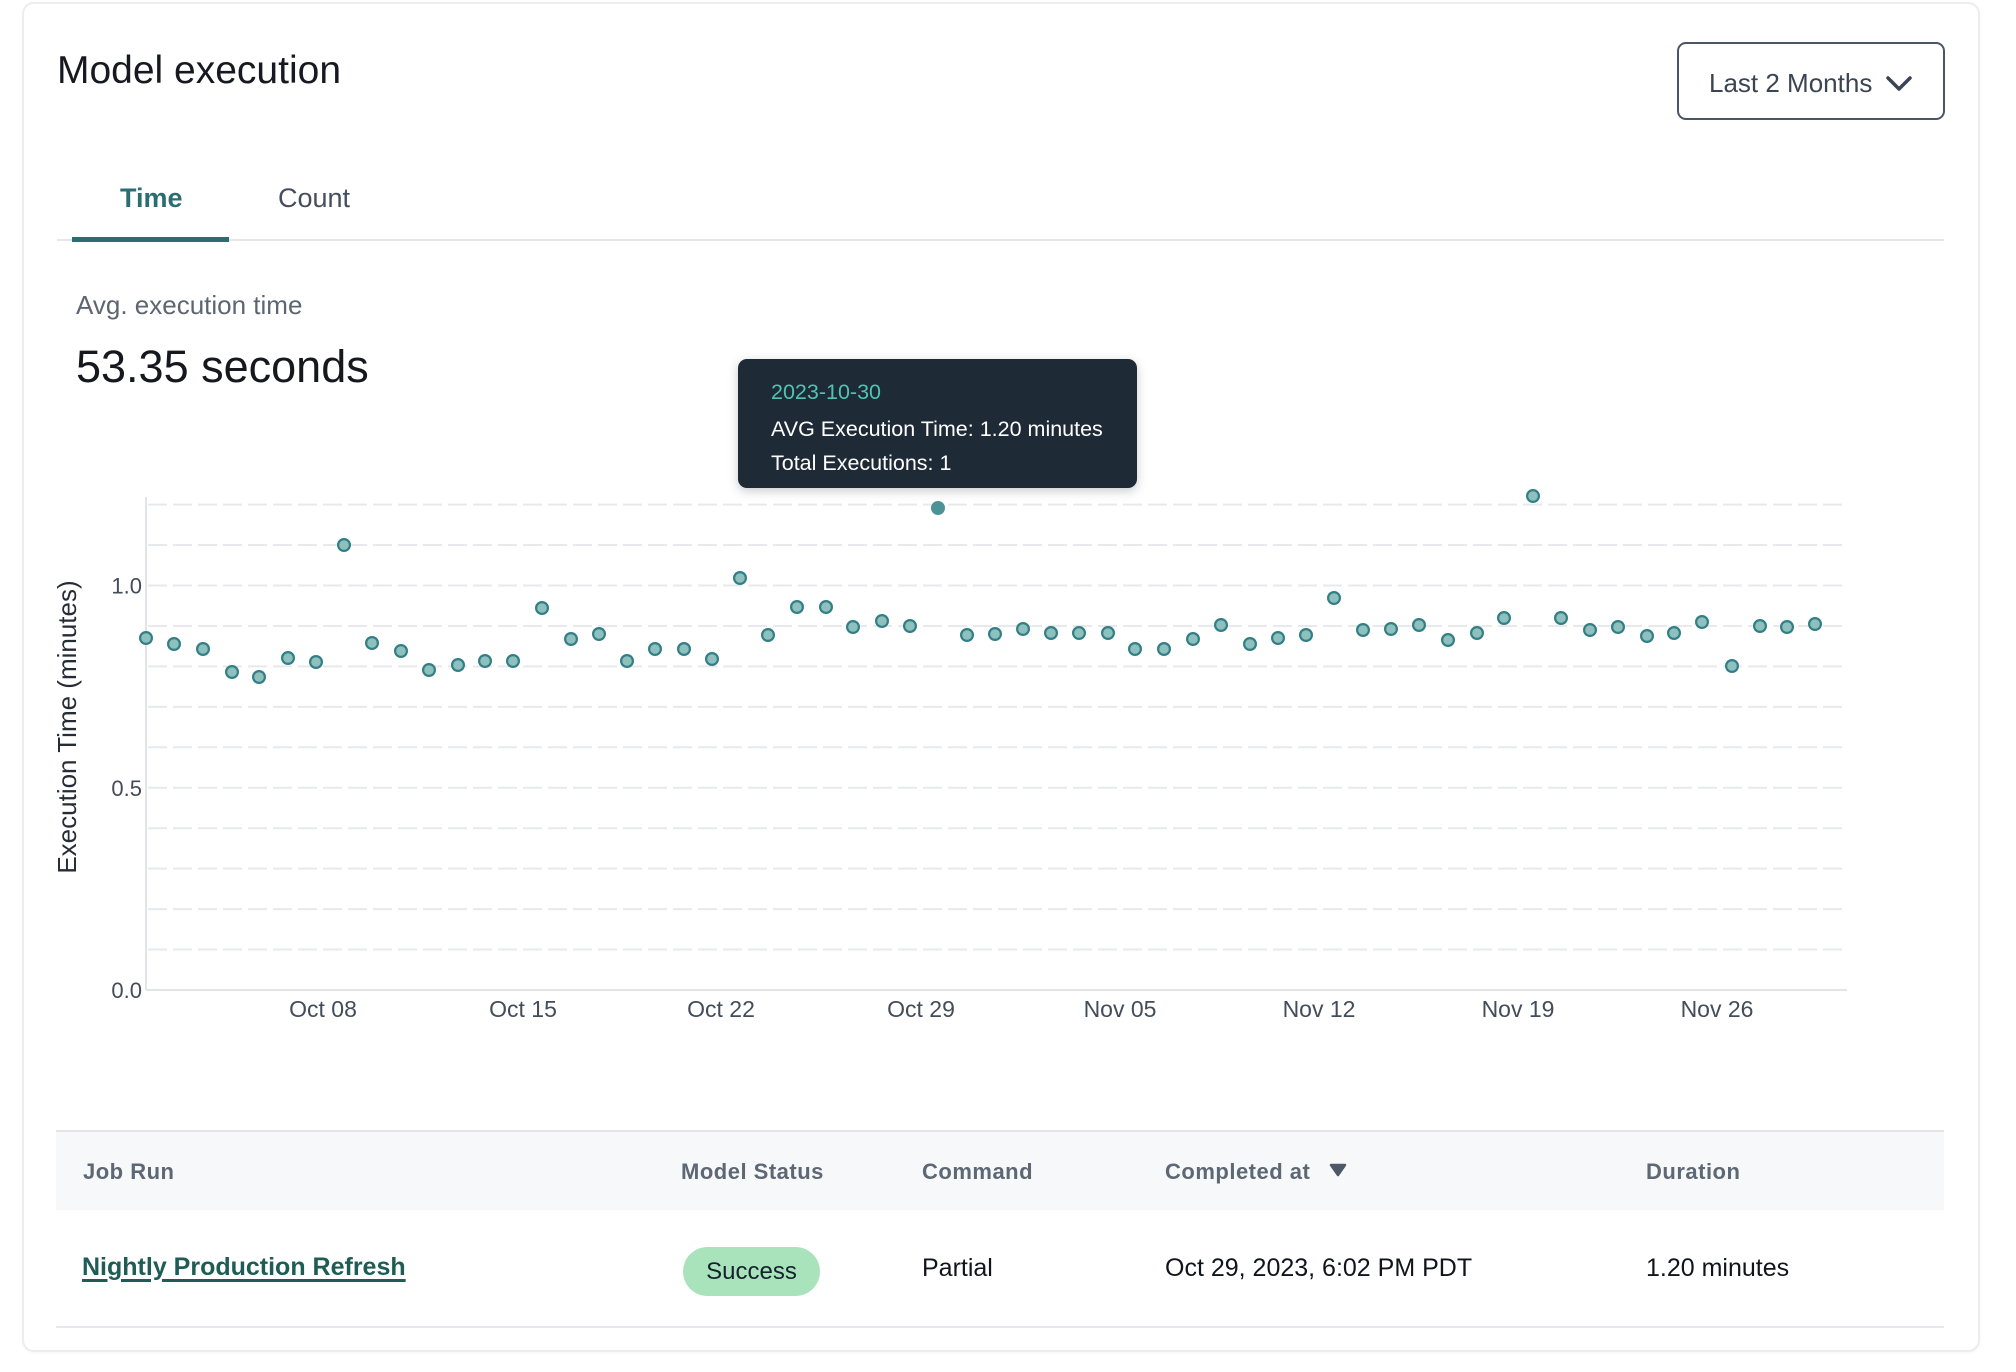 The image size is (2016, 1372). What do you see at coordinates (323, 1009) in the screenshot?
I see `svg-text: Oct 08` at bounding box center [323, 1009].